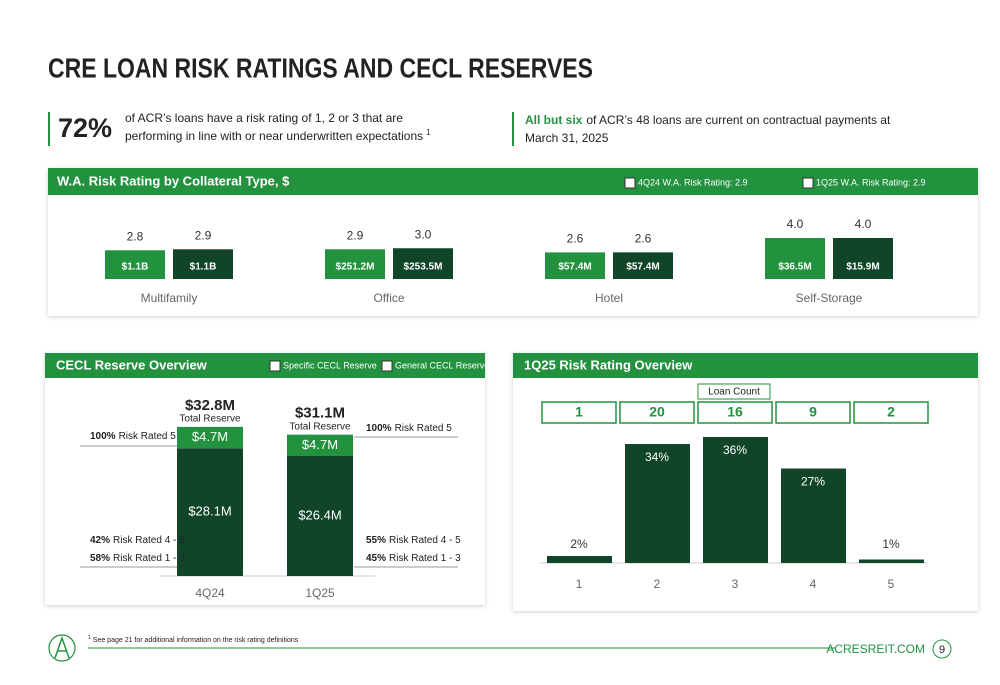 The image size is (1000, 685). Describe the element at coordinates (376, 558) in the screenshot. I see `annotation-pct: 45%` at that location.